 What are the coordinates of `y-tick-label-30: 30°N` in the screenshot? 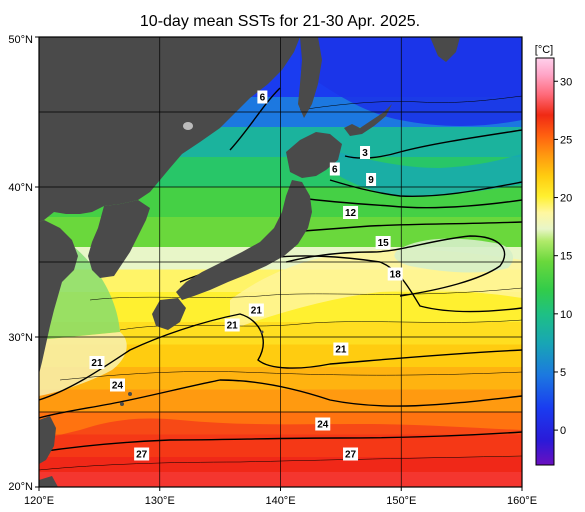 It's located at (20, 338).